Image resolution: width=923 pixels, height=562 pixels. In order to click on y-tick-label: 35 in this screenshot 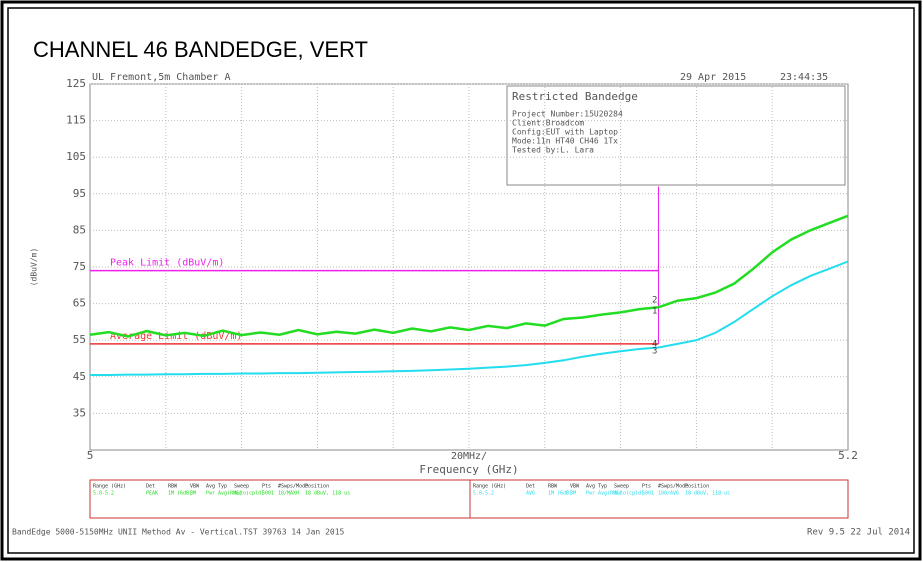, I will do `click(79, 412)`.